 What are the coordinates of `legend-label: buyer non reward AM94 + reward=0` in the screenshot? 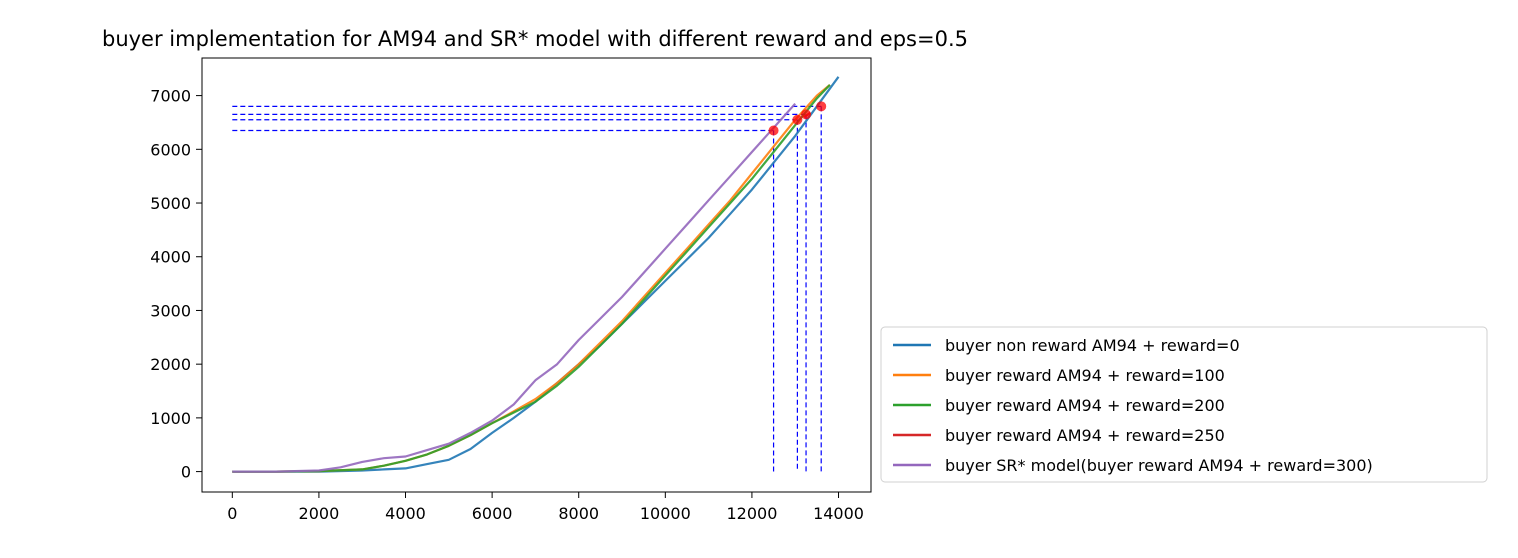 It's located at (1092, 345).